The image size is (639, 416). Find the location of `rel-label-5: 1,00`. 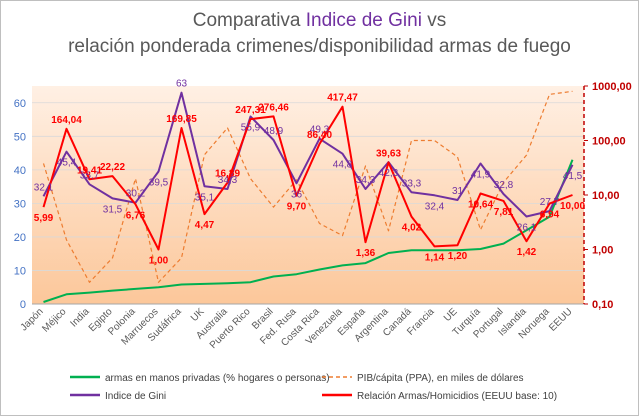

rel-label-5: 1,00 is located at coordinates (159, 261).